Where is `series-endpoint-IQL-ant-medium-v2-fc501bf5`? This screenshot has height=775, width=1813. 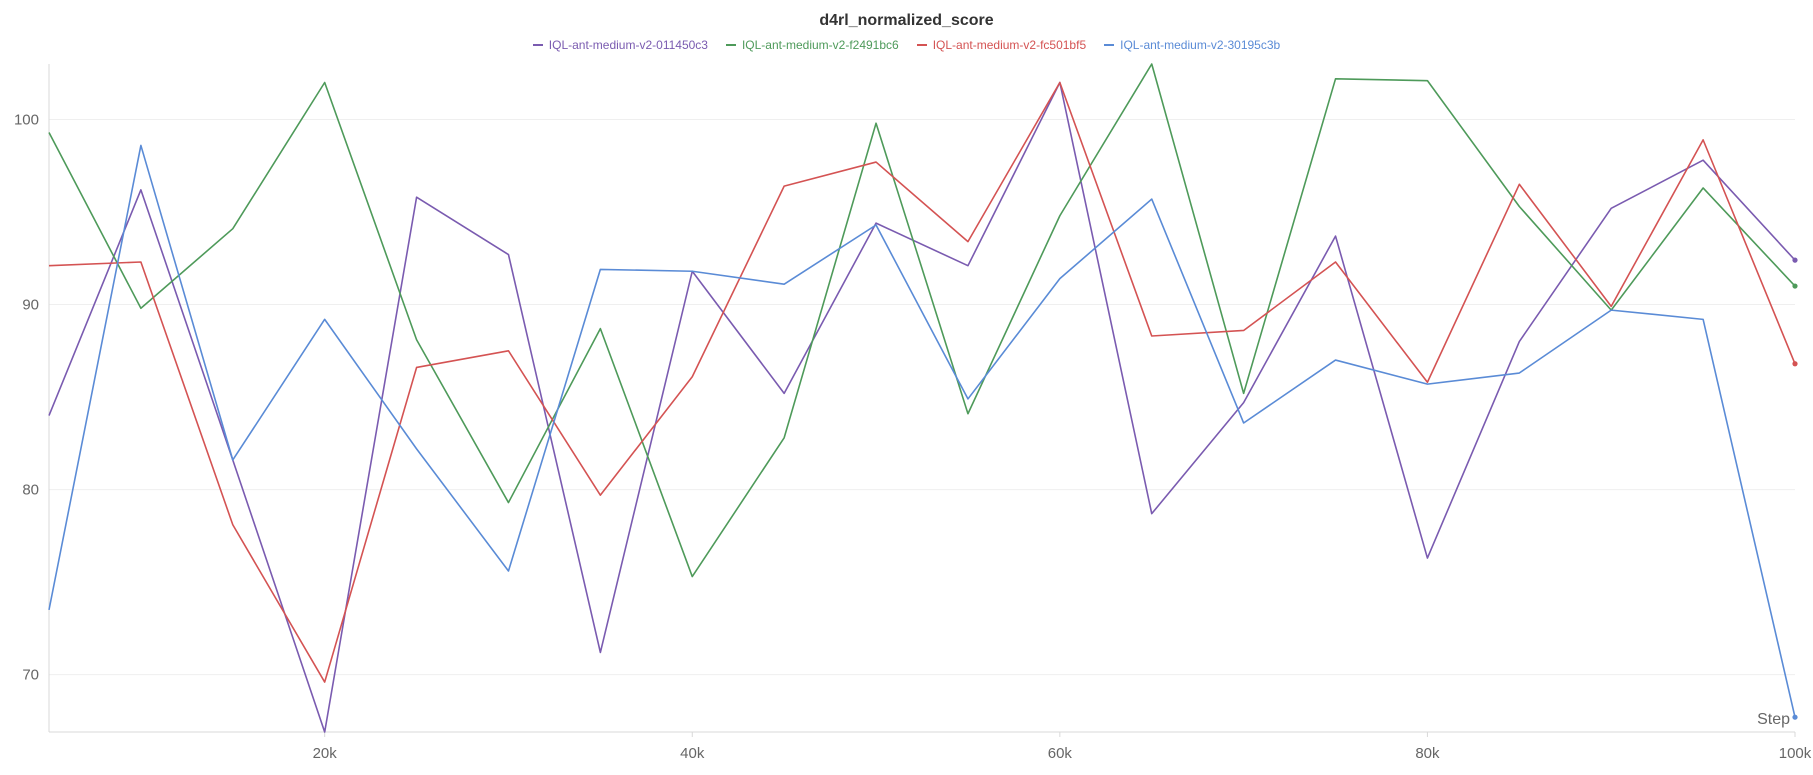
series-endpoint-IQL-ant-medium-v2-fc501bf5 is located at coordinates (1795, 364).